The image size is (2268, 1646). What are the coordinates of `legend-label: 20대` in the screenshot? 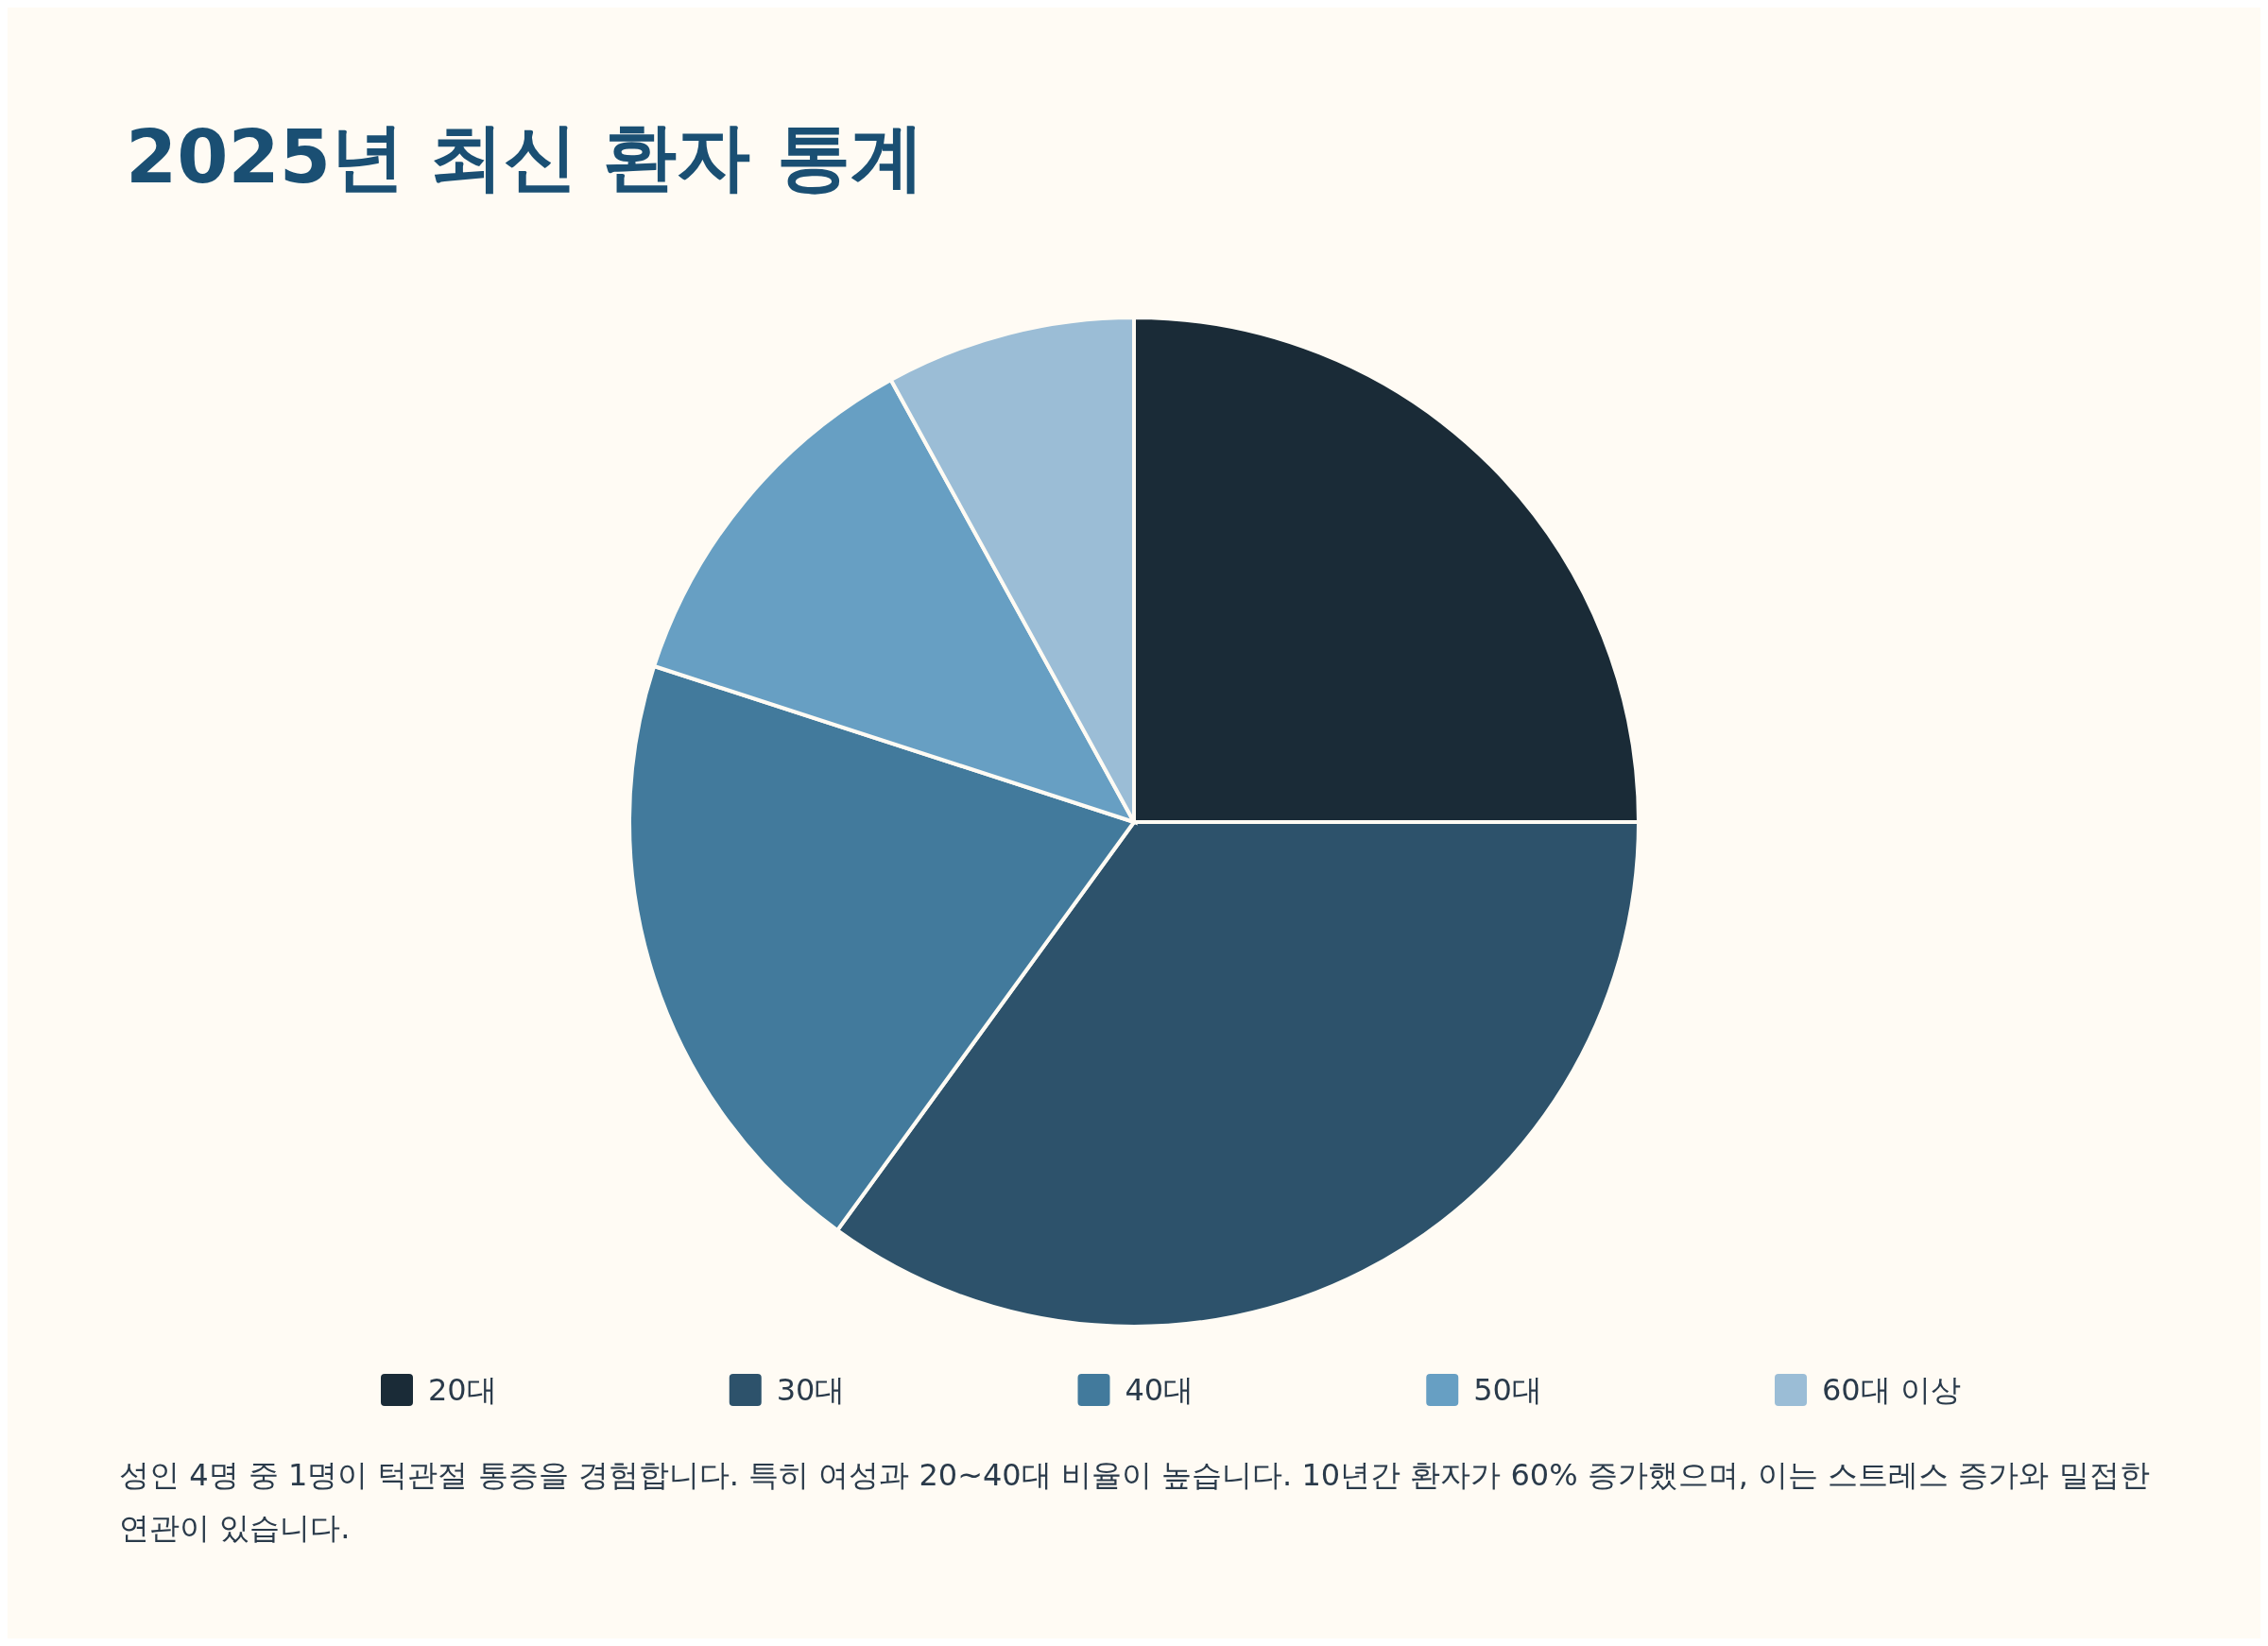 It's located at (462, 1390).